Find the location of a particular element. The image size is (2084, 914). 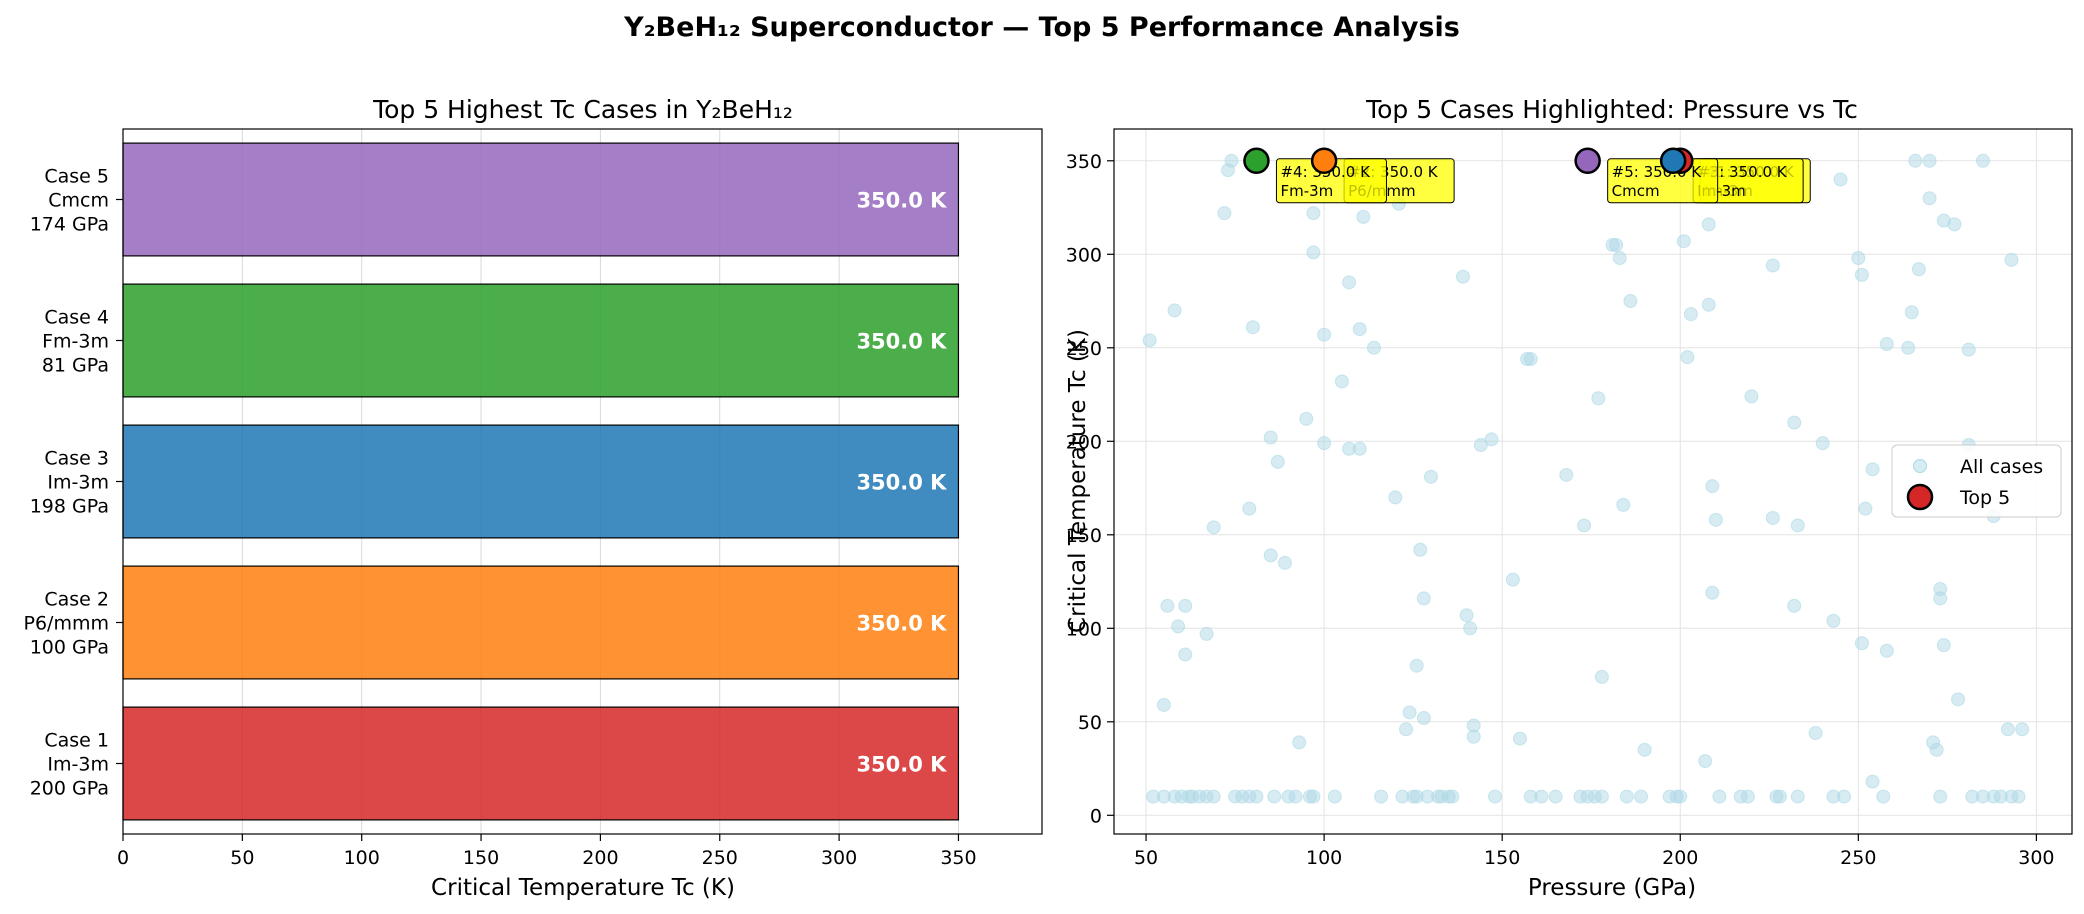

x-tick-label: 300 is located at coordinates (2036, 858).